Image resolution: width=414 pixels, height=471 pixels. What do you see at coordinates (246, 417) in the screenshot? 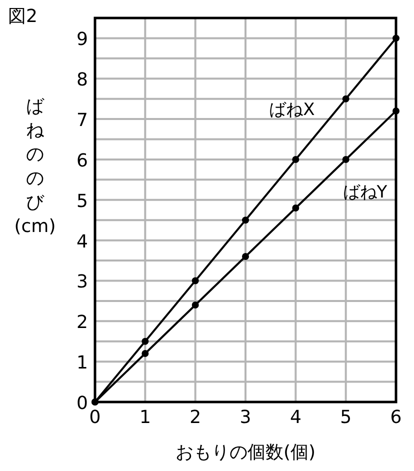
I see `x-tick-label: 3` at bounding box center [246, 417].